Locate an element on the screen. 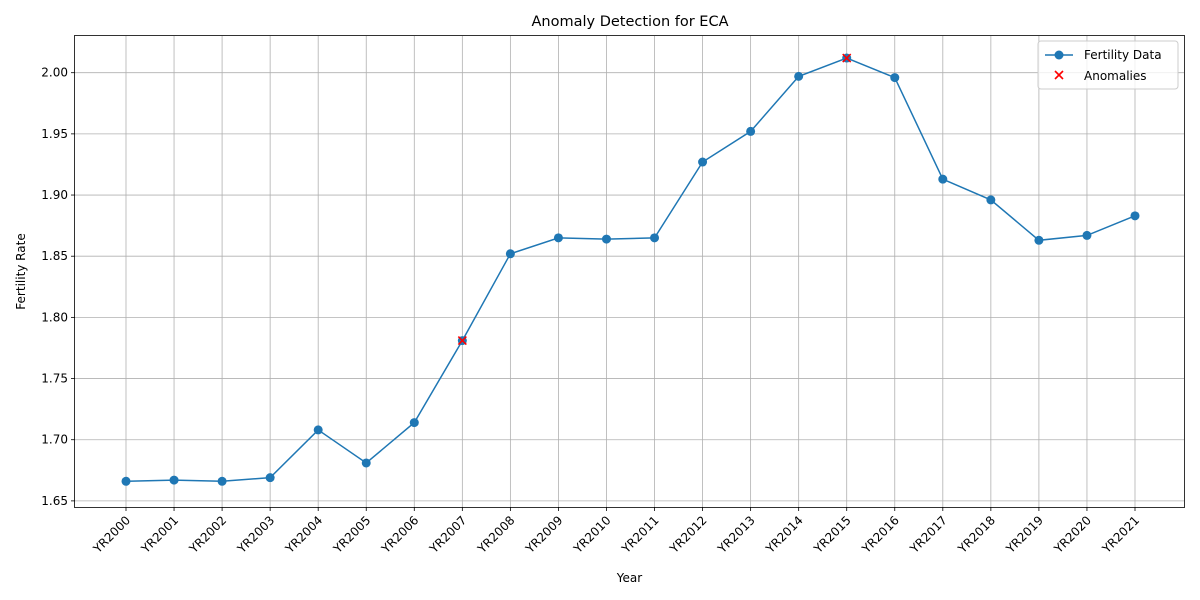 The image size is (1200, 600). legend-fertility-label: Fertility Data is located at coordinates (1123, 55).